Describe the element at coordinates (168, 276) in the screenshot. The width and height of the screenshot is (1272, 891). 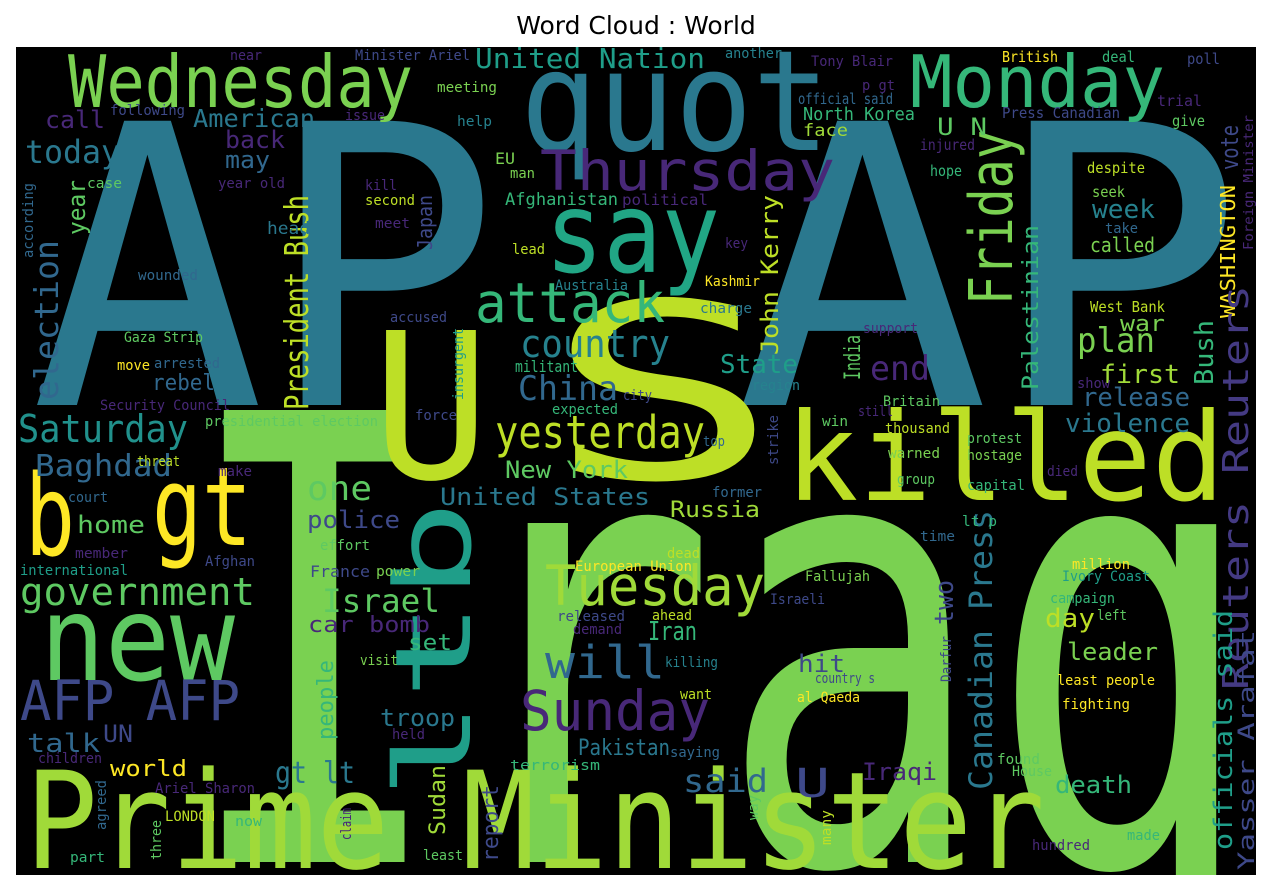
I see `word: wounded` at that location.